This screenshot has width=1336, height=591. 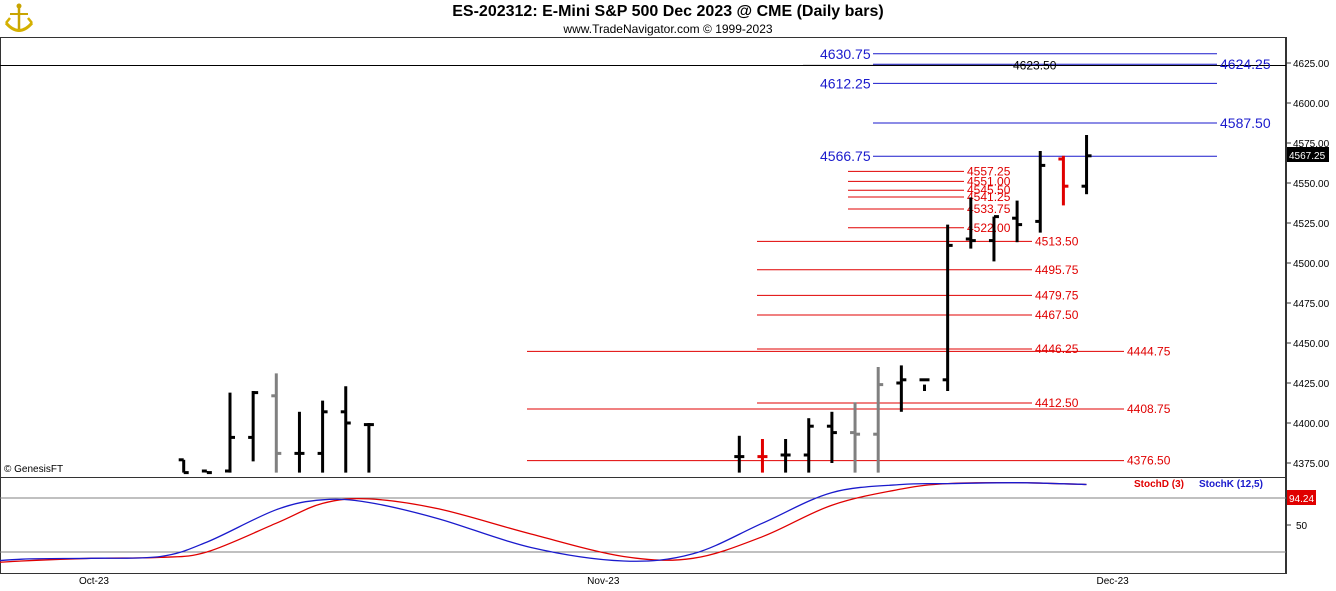 What do you see at coordinates (1231, 484) in the screenshot?
I see `legend-stochk: StochK (12,5)` at bounding box center [1231, 484].